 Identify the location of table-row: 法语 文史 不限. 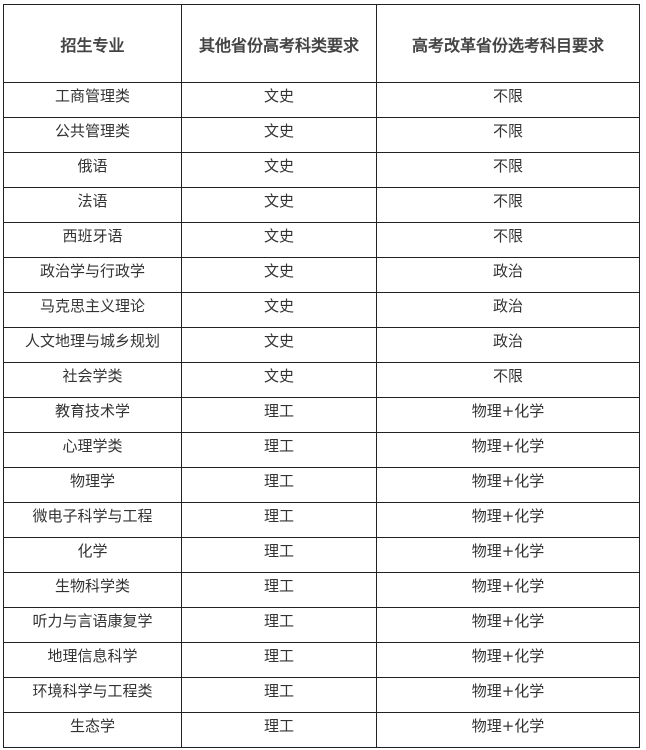
(321, 205).